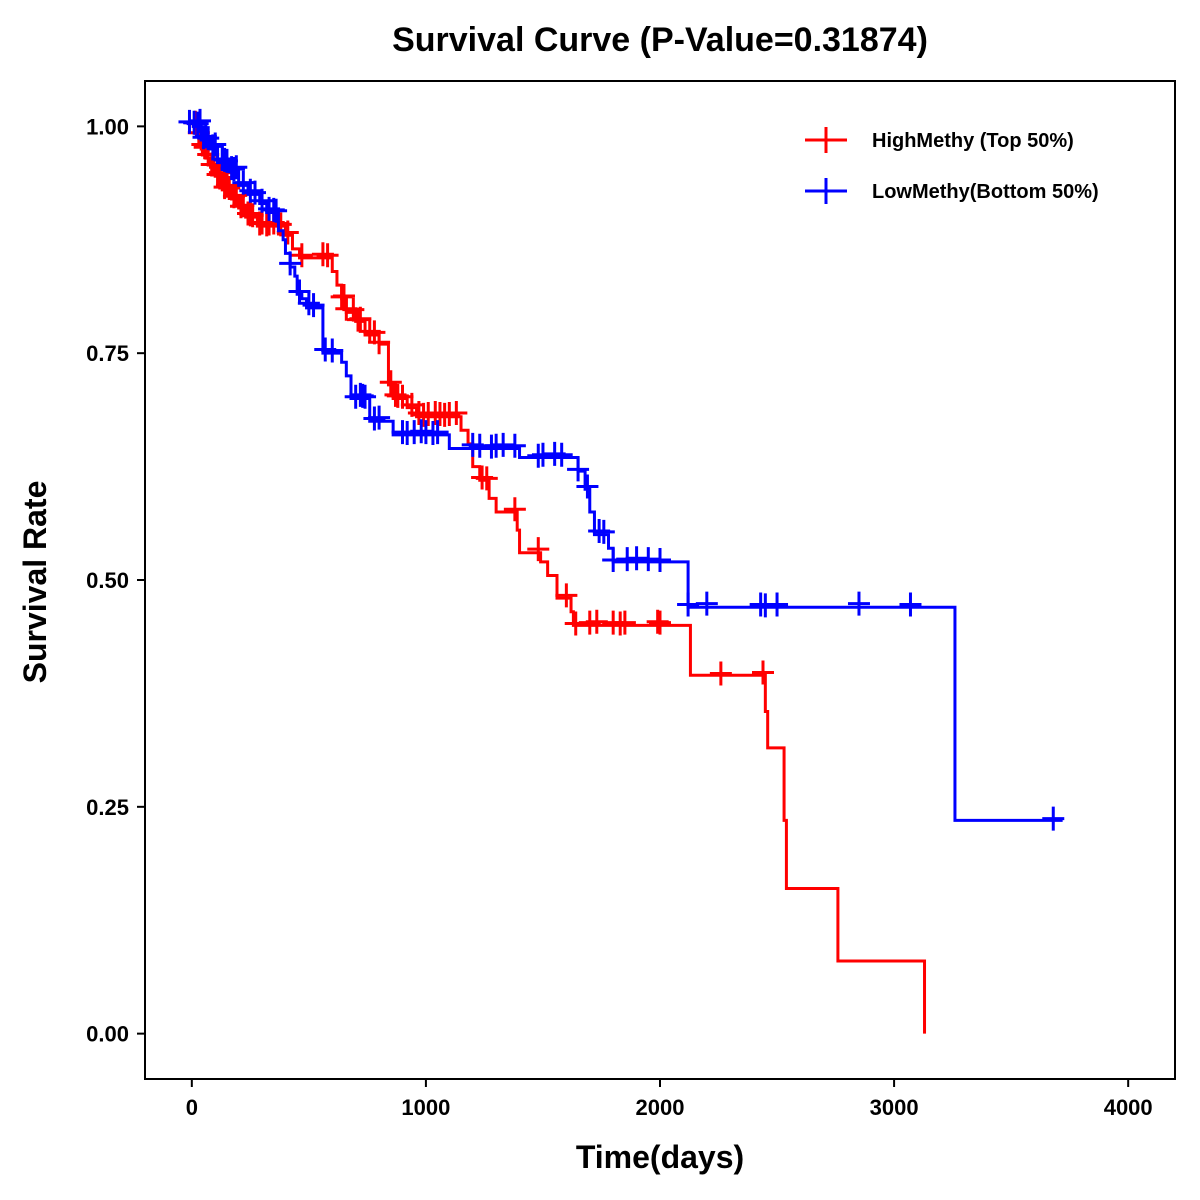  I want to click on legend: HighMethy (Top 50%) LowMethy(Bottom 50%), so click(952, 165).